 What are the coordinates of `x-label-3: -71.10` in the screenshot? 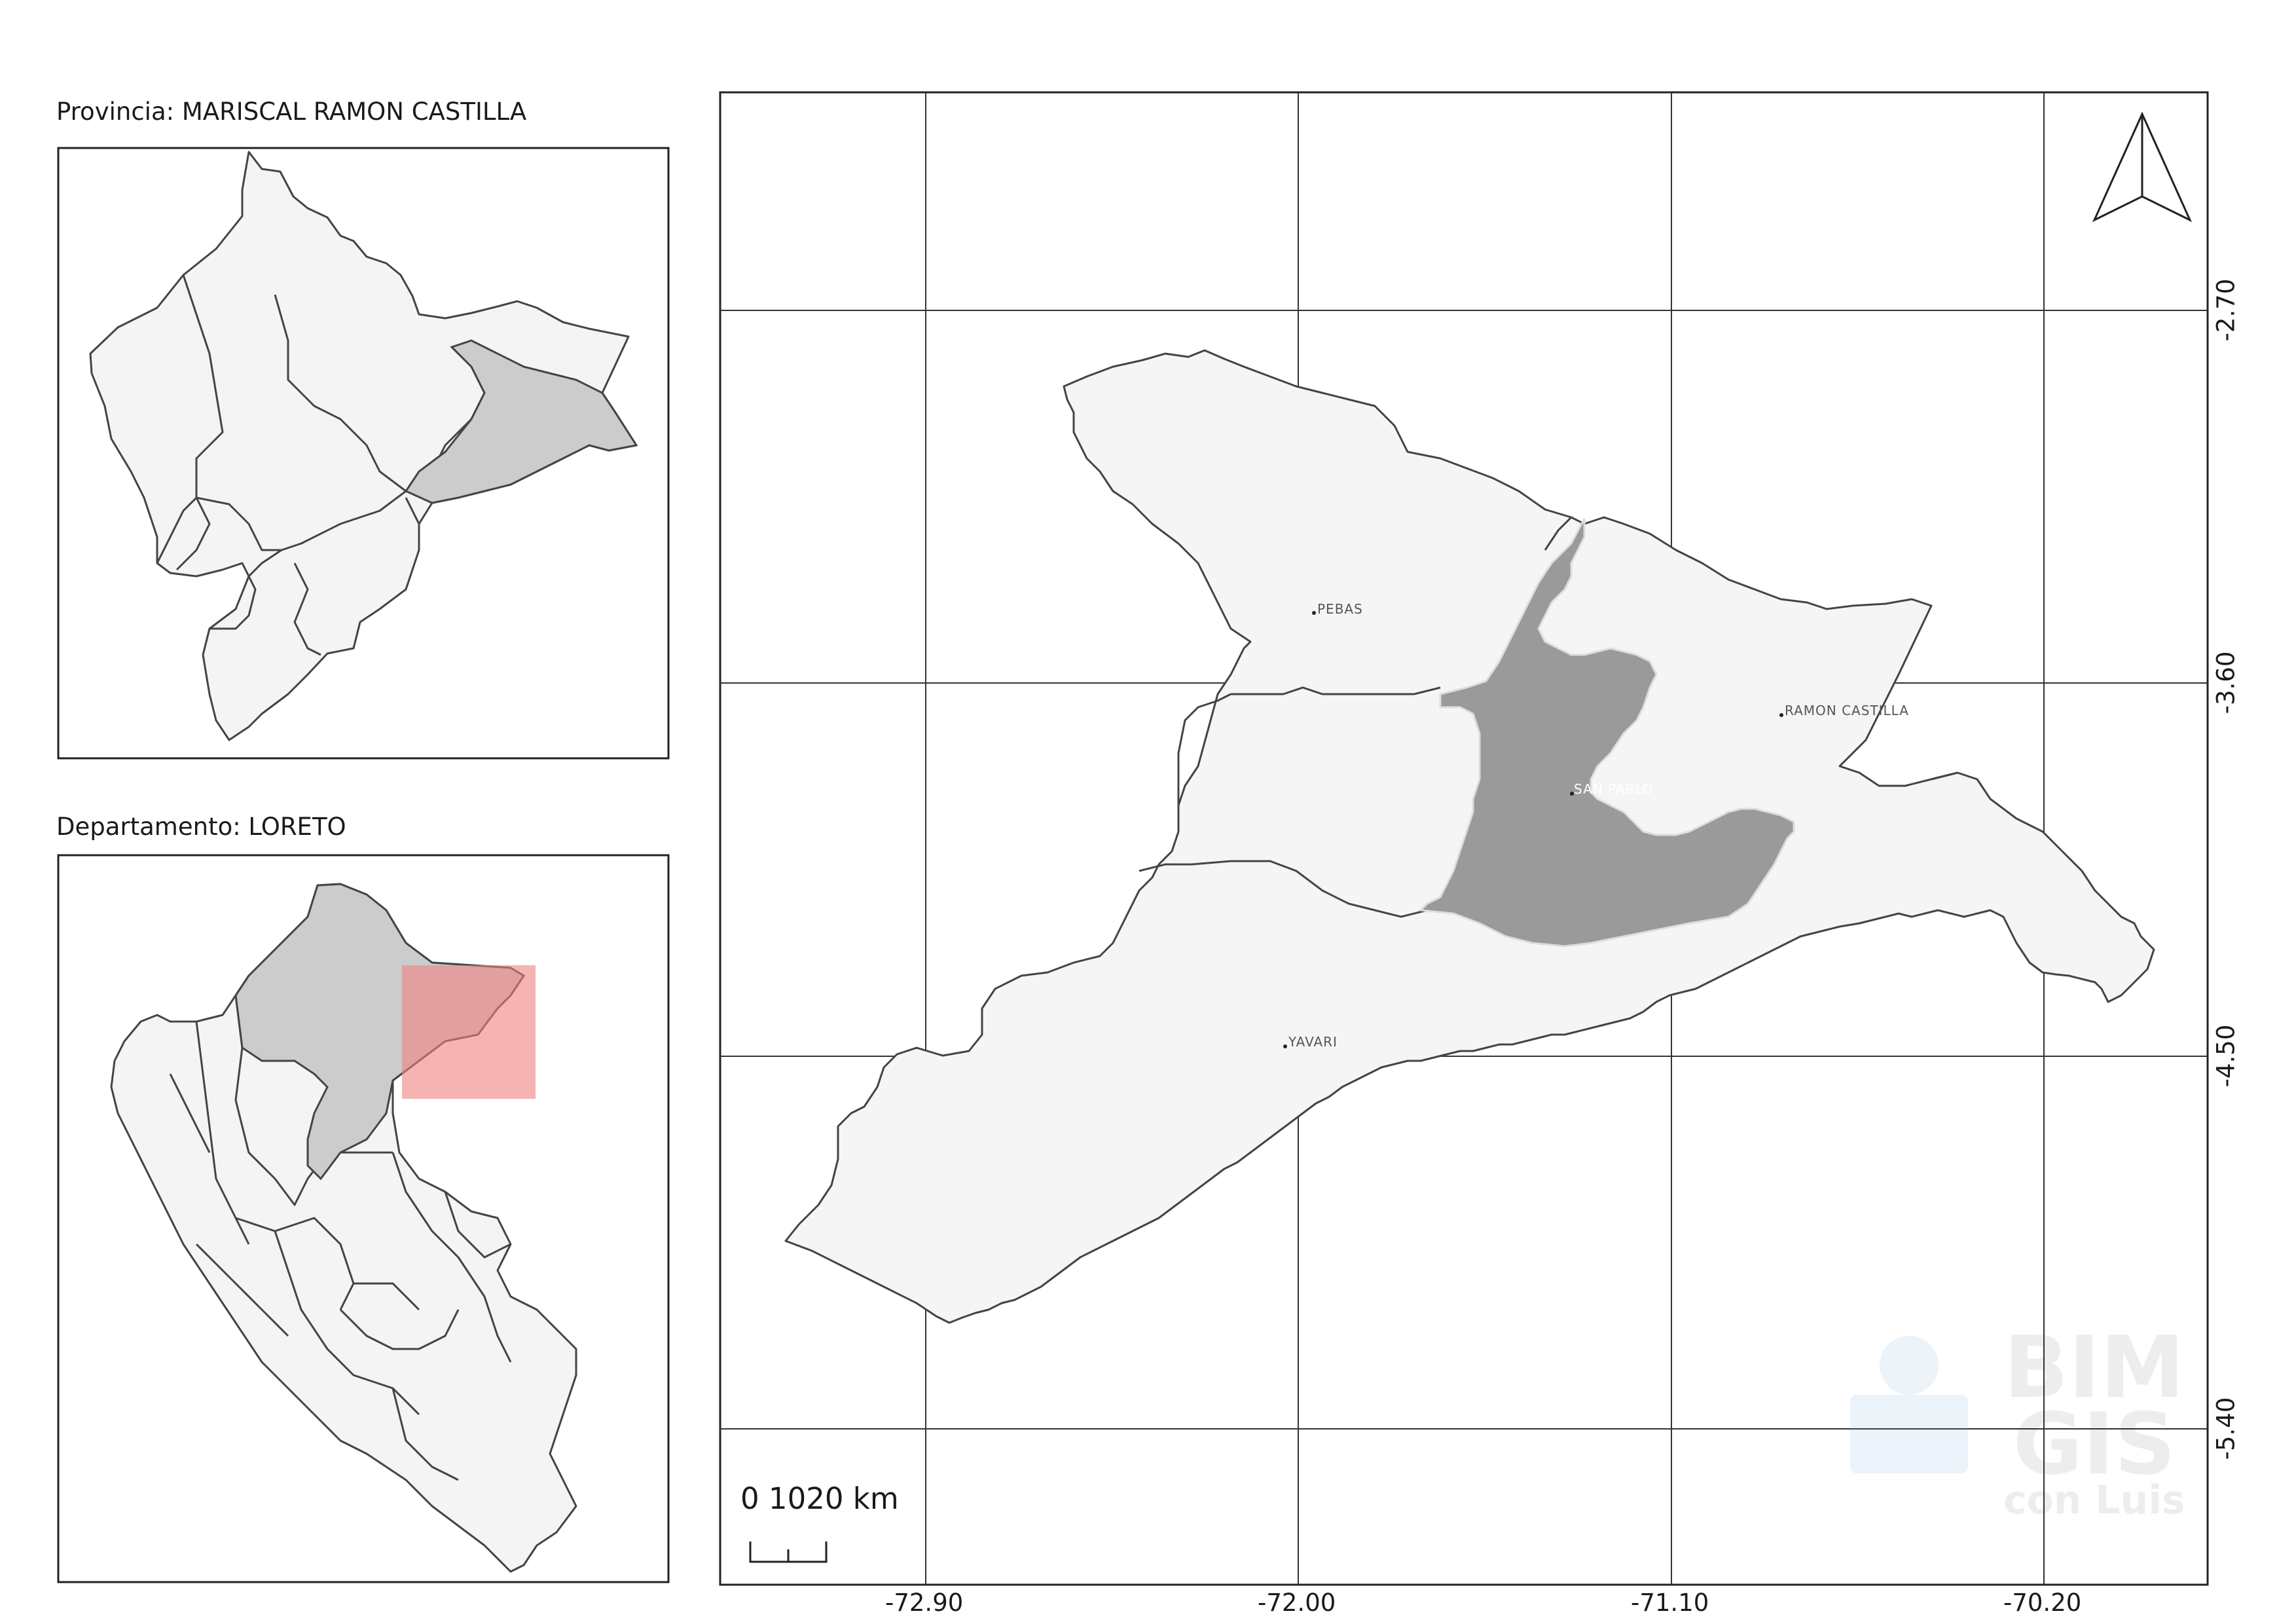 It's located at (1670, 1603).